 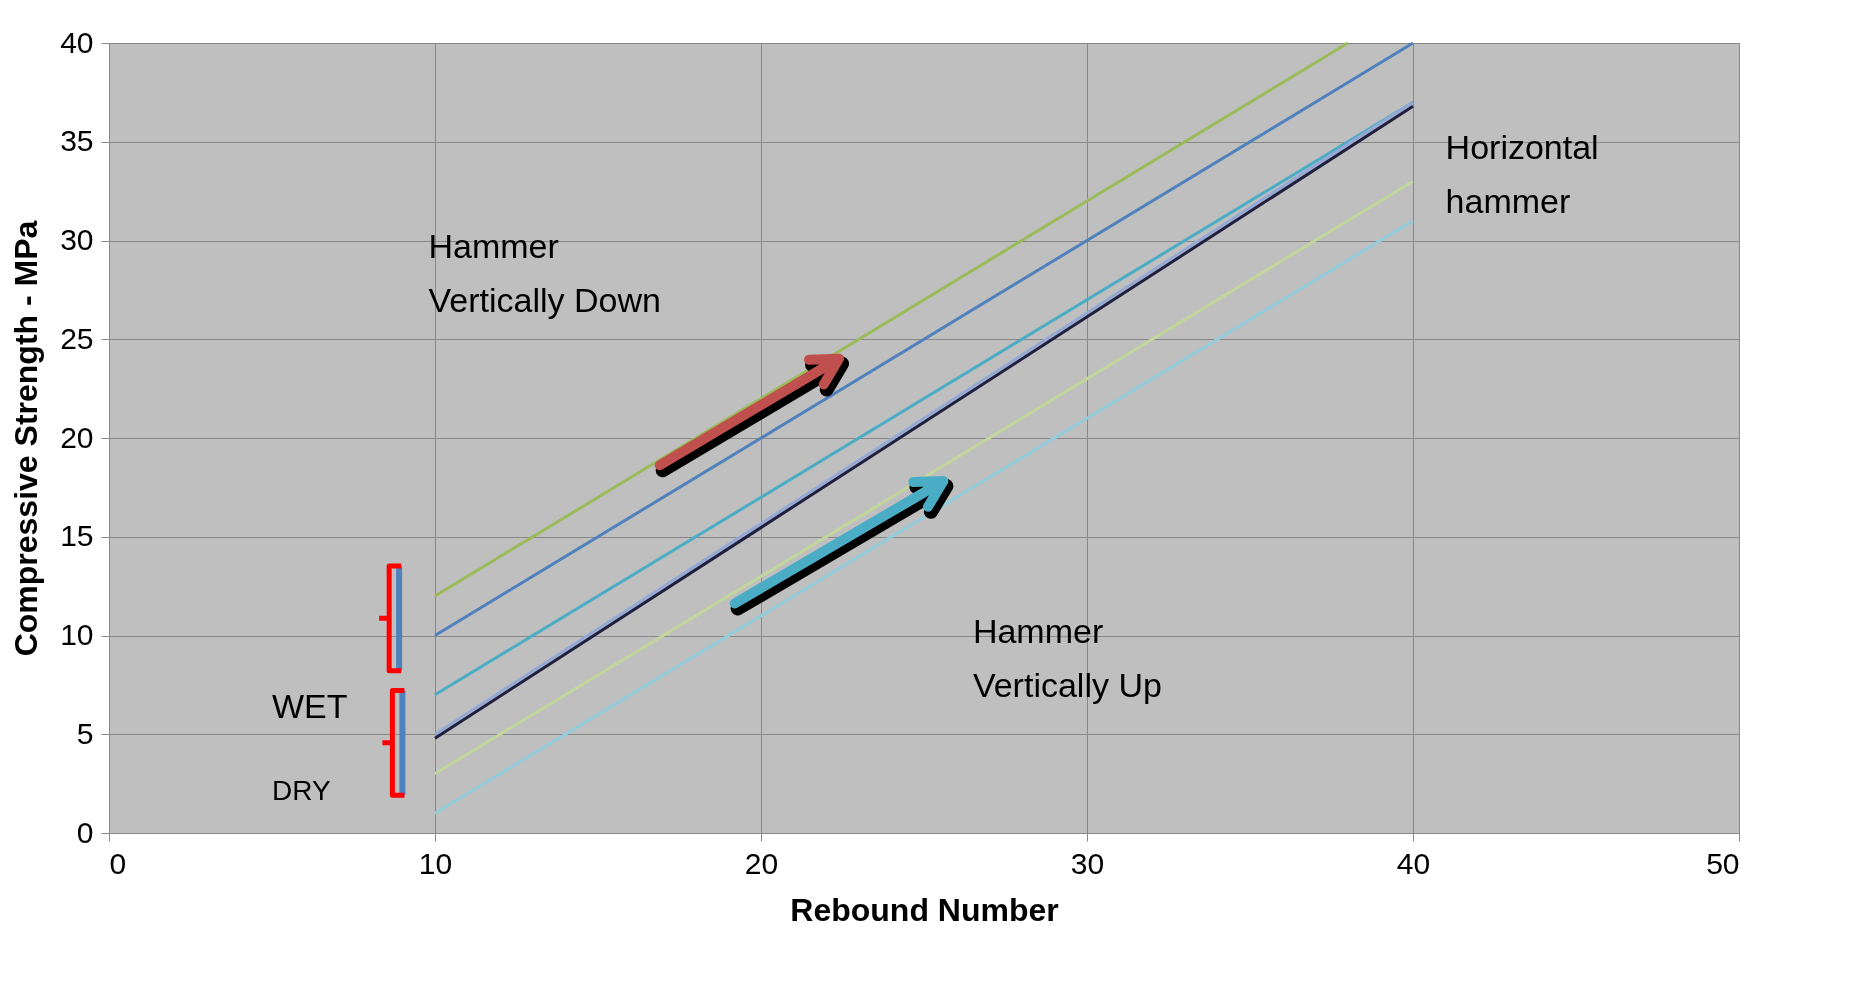 What do you see at coordinates (77, 141) in the screenshot?
I see `y-tick-label: 35` at bounding box center [77, 141].